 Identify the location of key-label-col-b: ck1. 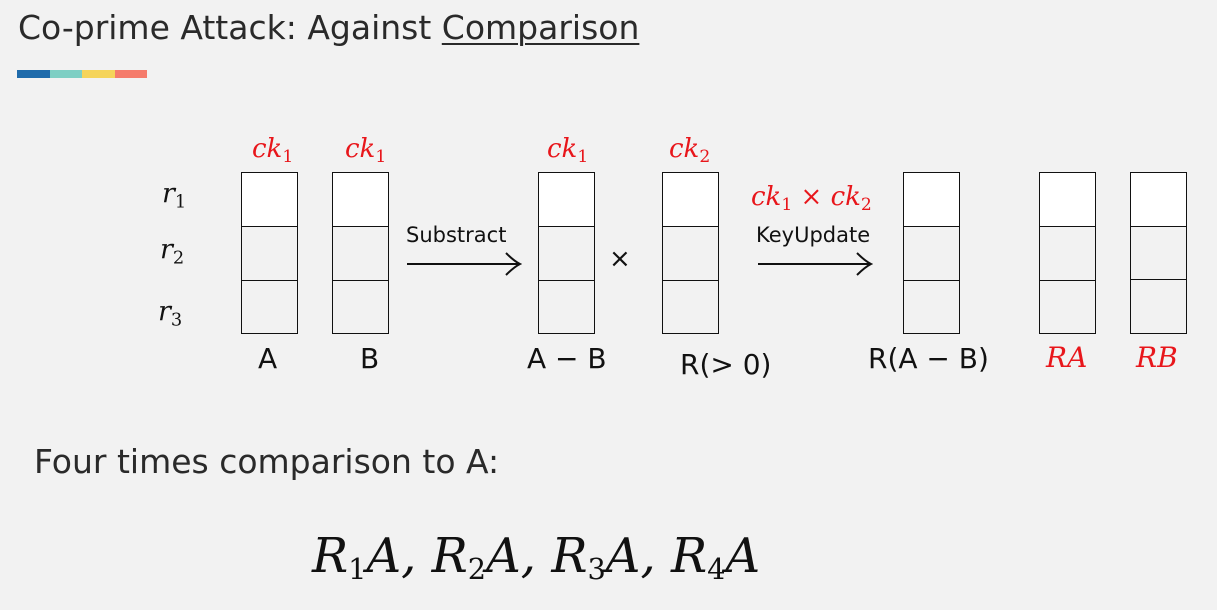
(366, 151).